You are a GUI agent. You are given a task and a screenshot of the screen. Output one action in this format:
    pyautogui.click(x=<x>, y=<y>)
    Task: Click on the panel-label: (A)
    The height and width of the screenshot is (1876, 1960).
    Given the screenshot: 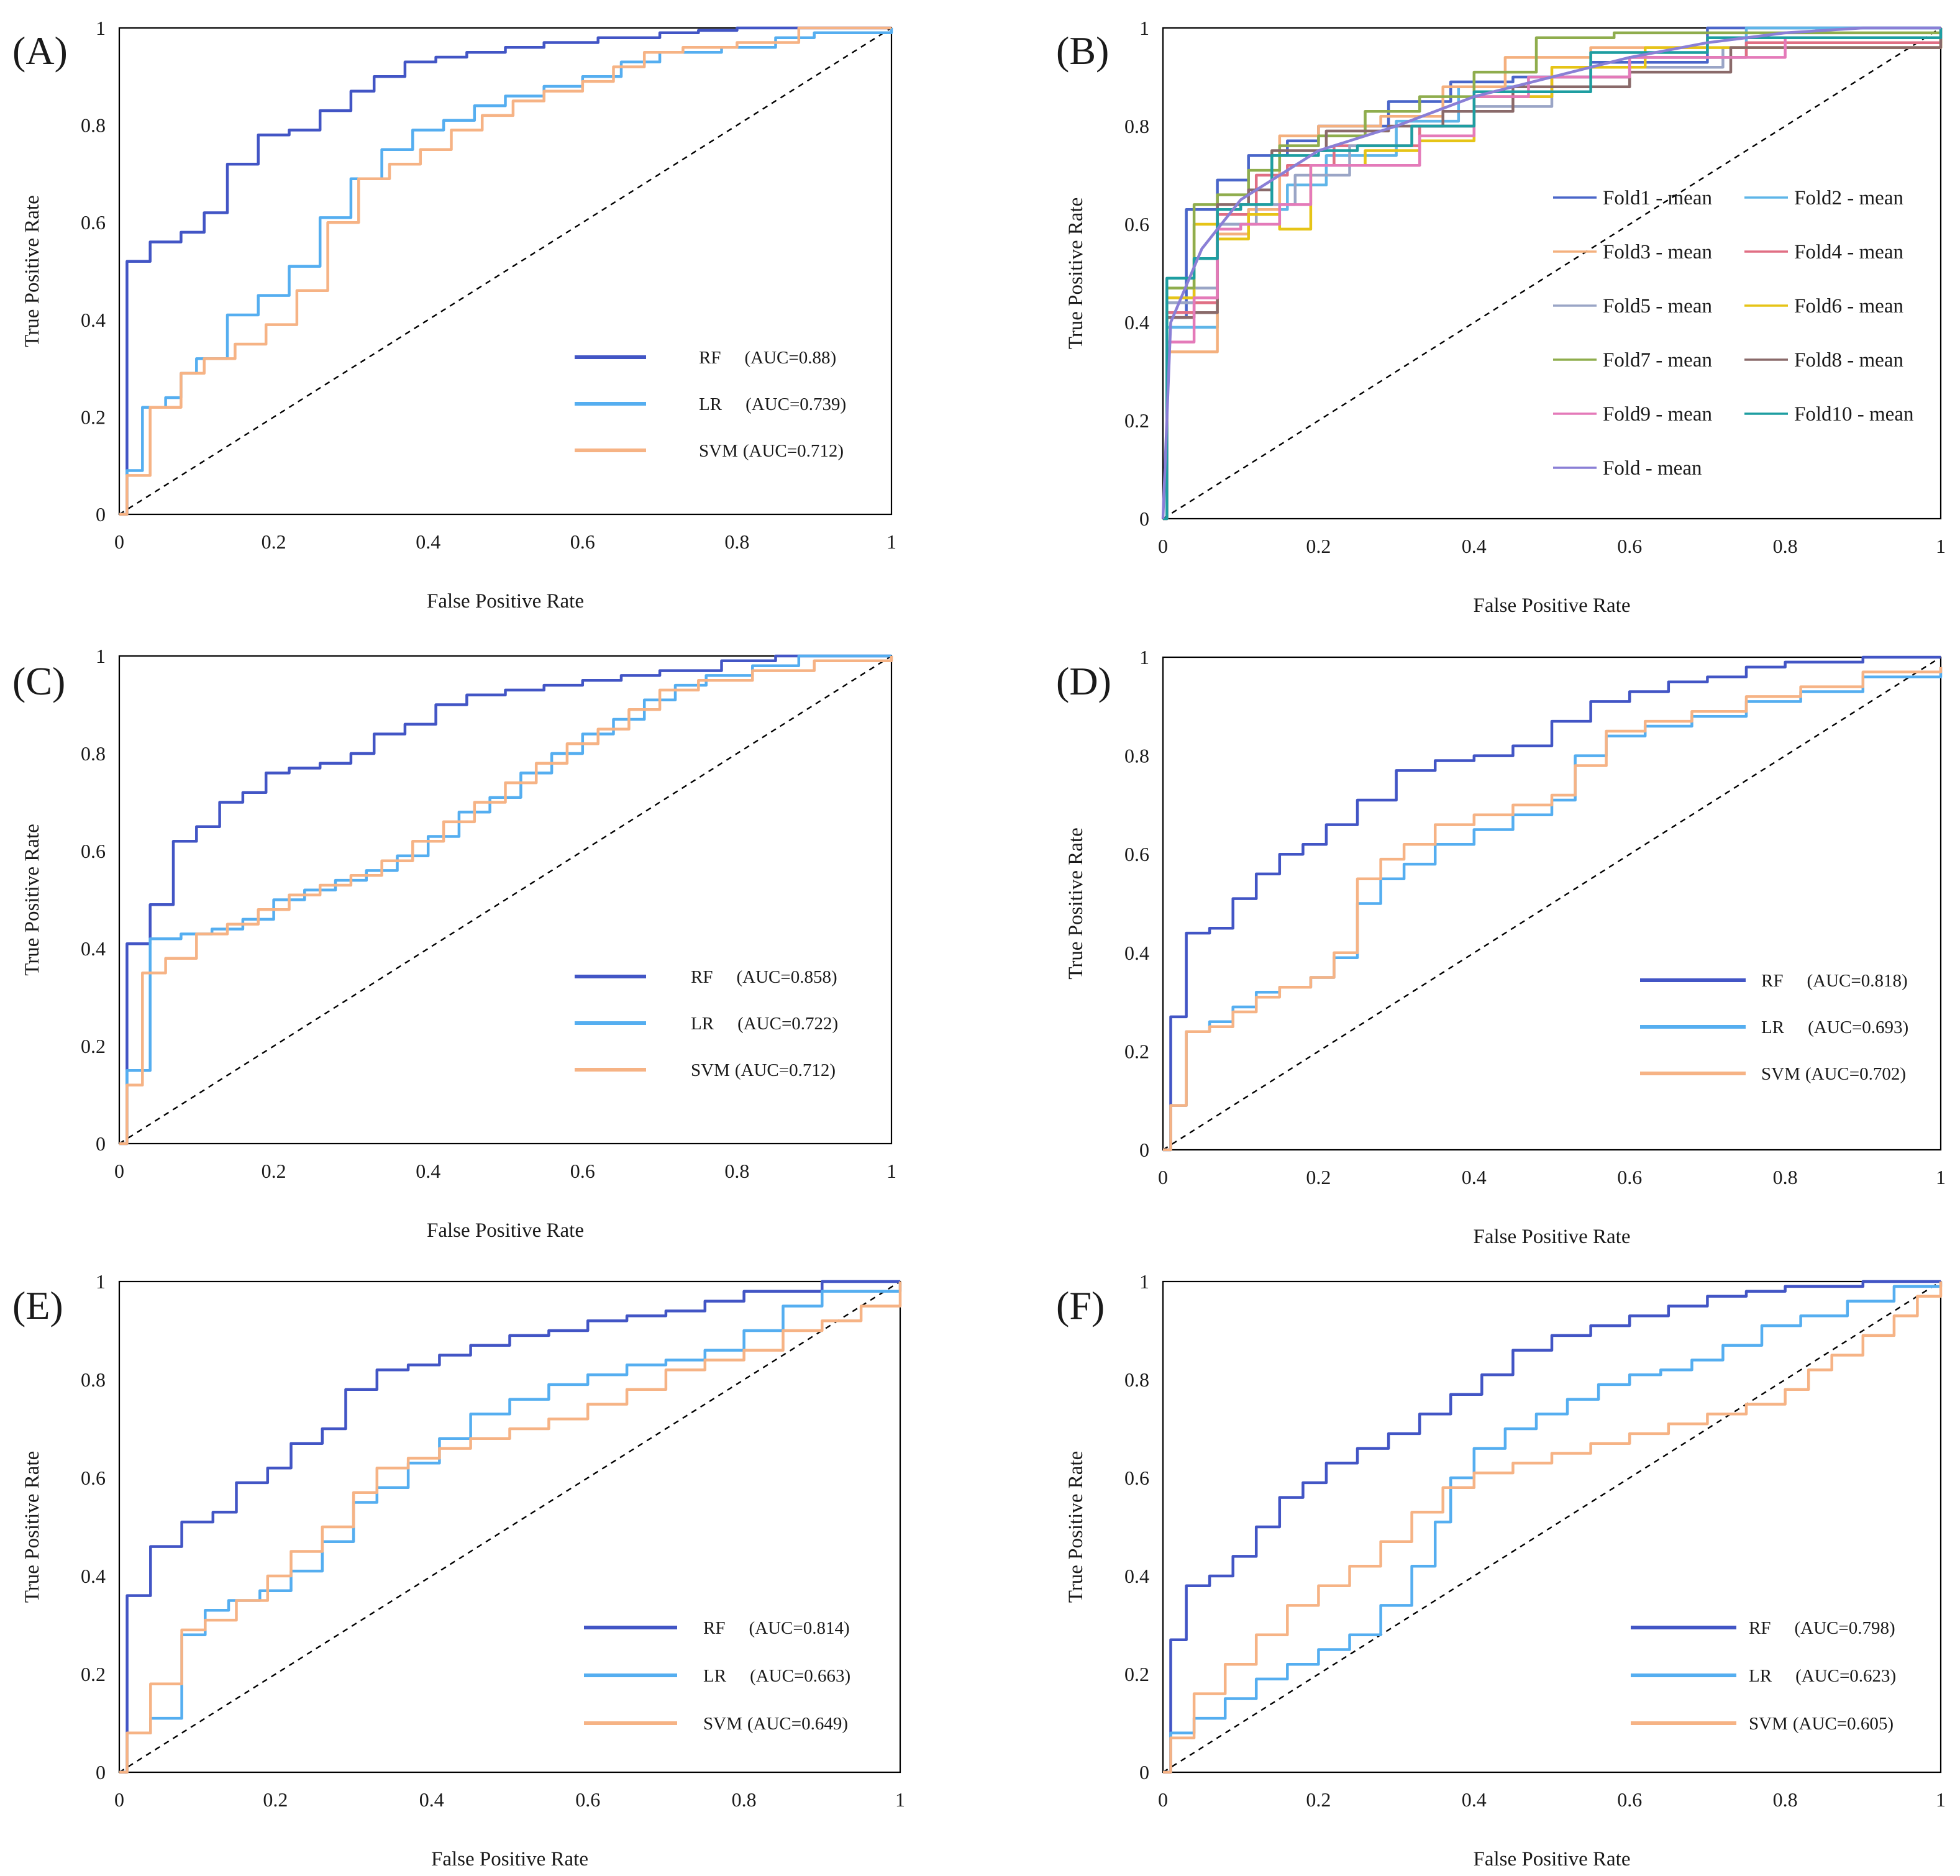 What is the action you would take?
    pyautogui.click(x=40, y=51)
    